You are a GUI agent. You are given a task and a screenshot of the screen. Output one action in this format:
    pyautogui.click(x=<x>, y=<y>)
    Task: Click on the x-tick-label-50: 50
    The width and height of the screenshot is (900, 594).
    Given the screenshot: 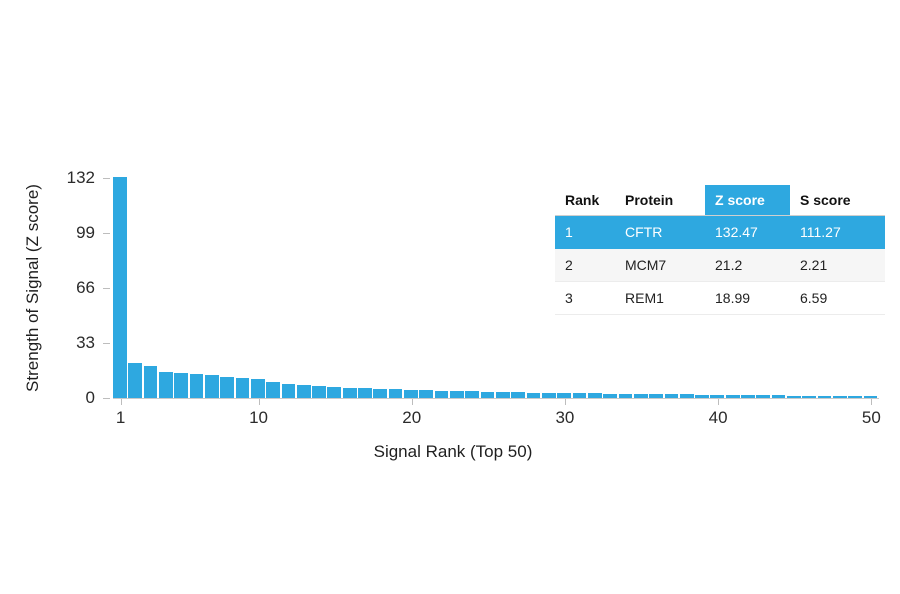 What is the action you would take?
    pyautogui.click(x=871, y=417)
    